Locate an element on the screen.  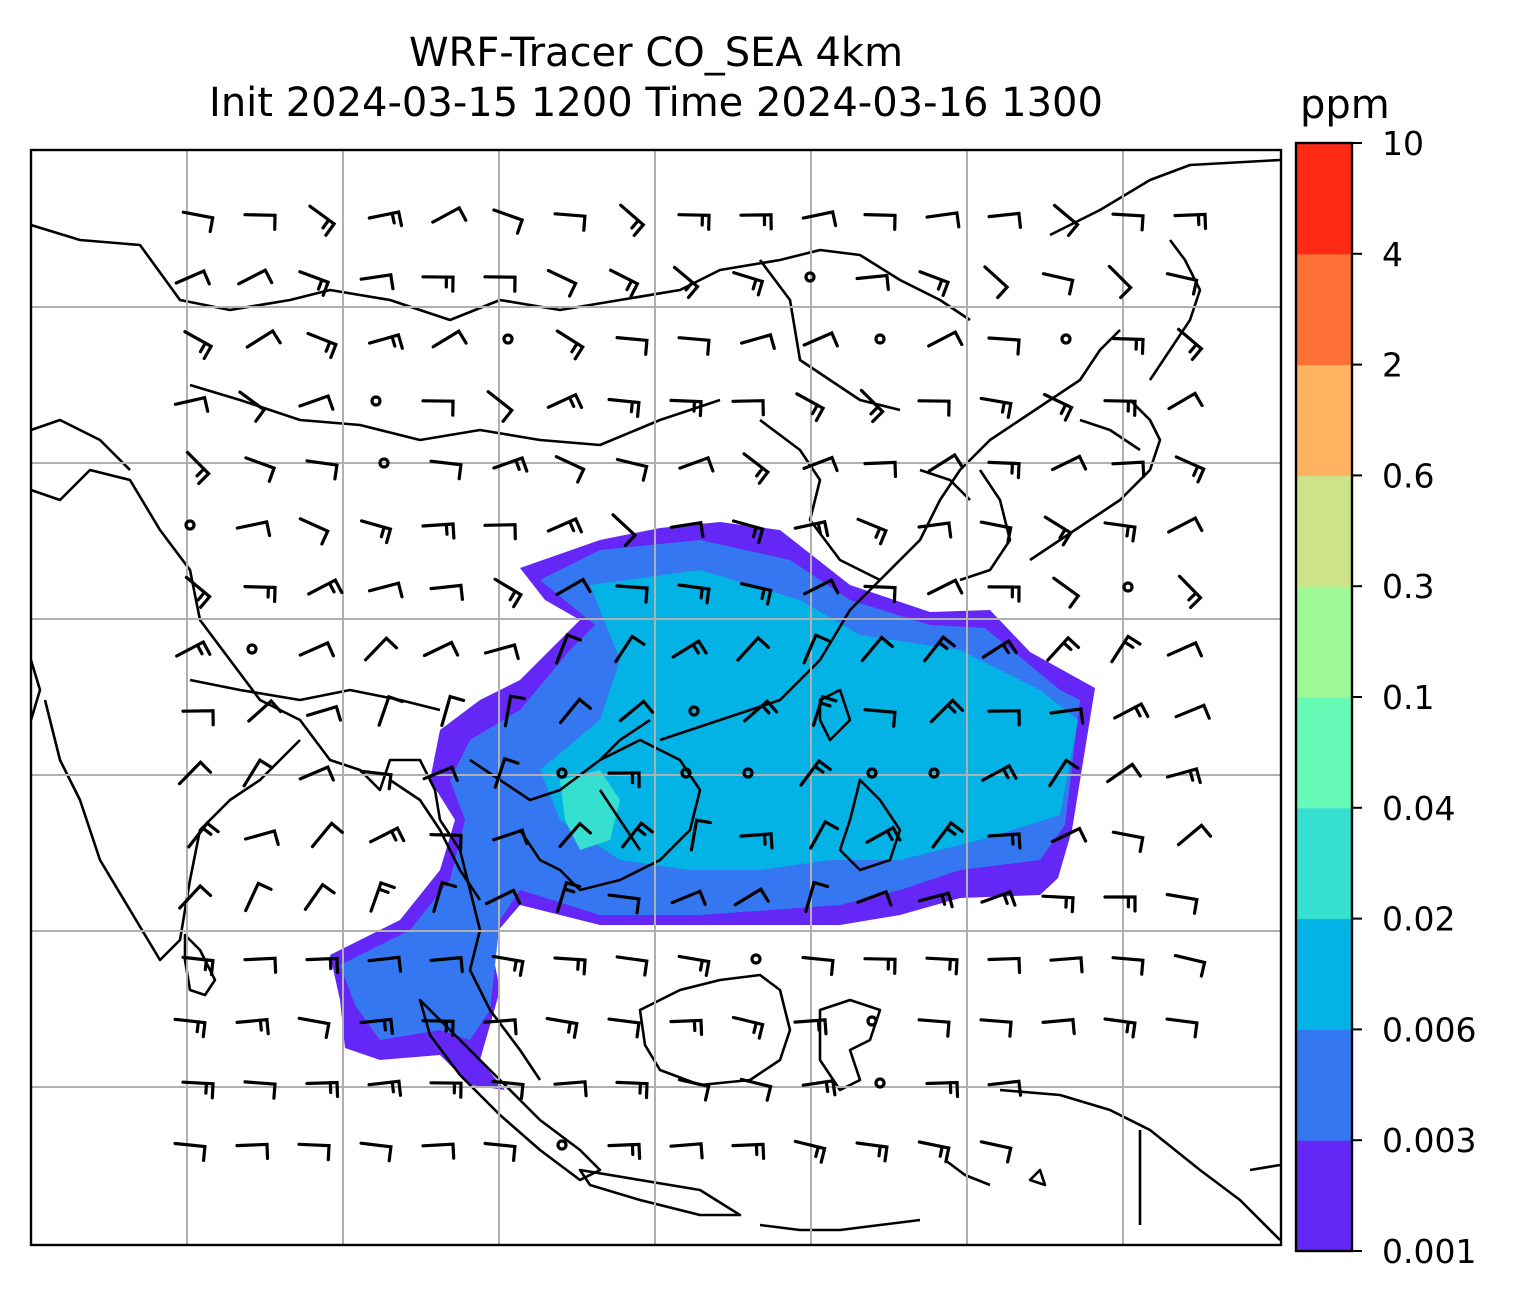
colorbar-tick-label: 2 is located at coordinates (1392, 365).